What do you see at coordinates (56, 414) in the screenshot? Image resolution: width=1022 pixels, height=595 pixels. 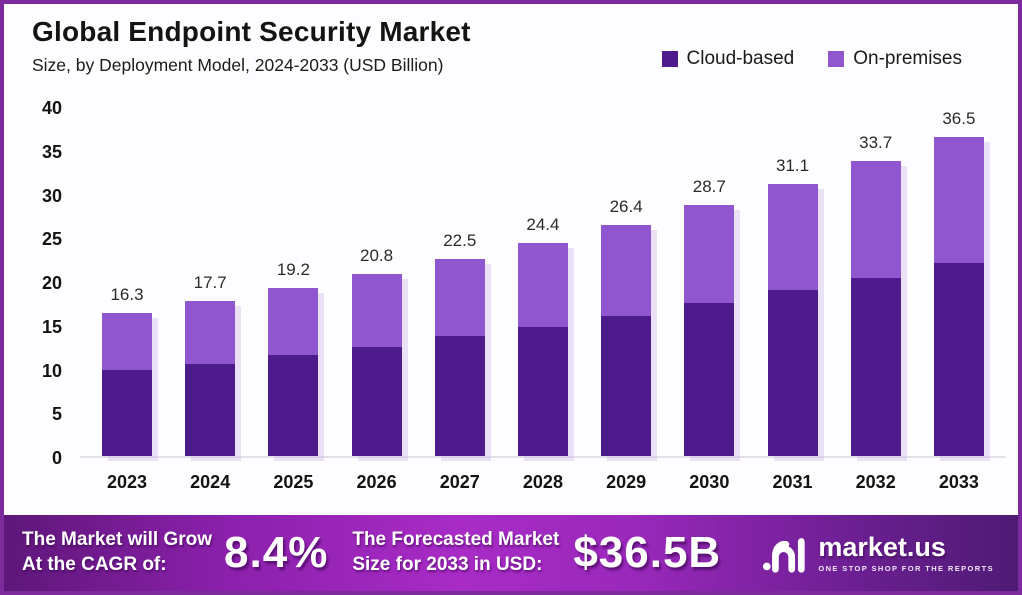 I see `y-tick-label: 5` at bounding box center [56, 414].